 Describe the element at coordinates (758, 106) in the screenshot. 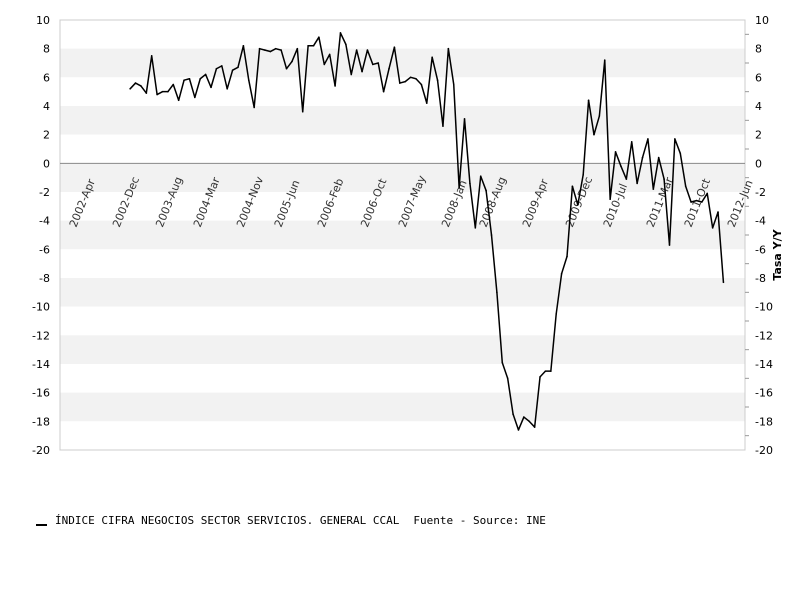

I see `y-tick-label-right: 4` at that location.